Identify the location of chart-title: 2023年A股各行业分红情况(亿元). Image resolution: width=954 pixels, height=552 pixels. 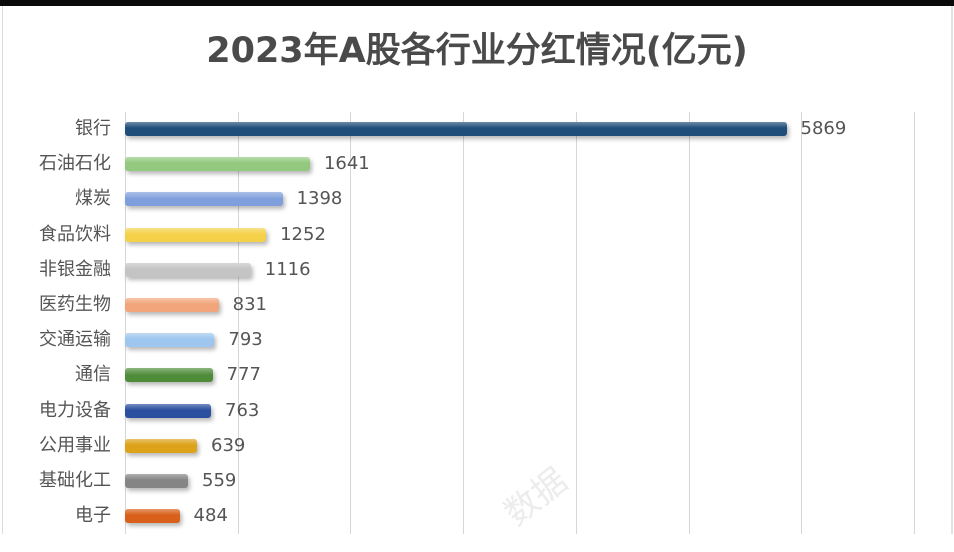
(477, 51).